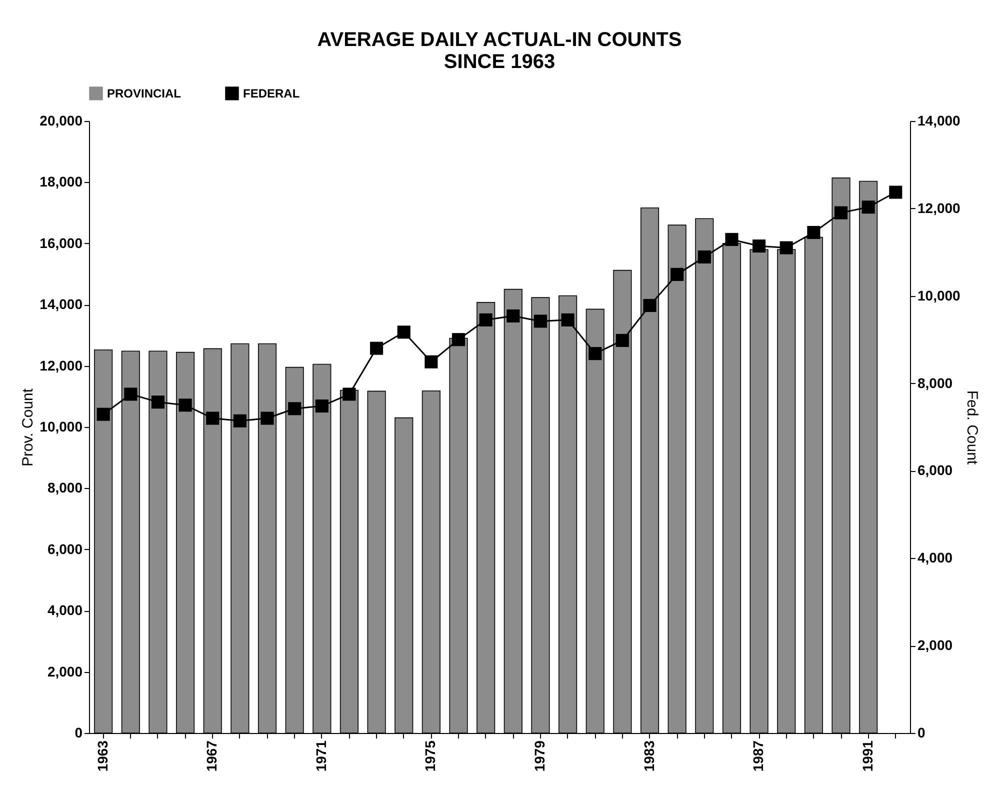 This screenshot has height=792, width=999. Describe the element at coordinates (499, 51) in the screenshot. I see `chart-title: AVERAGE DAILY ACTUAL-IN COUNTS SINCE 1963` at that location.